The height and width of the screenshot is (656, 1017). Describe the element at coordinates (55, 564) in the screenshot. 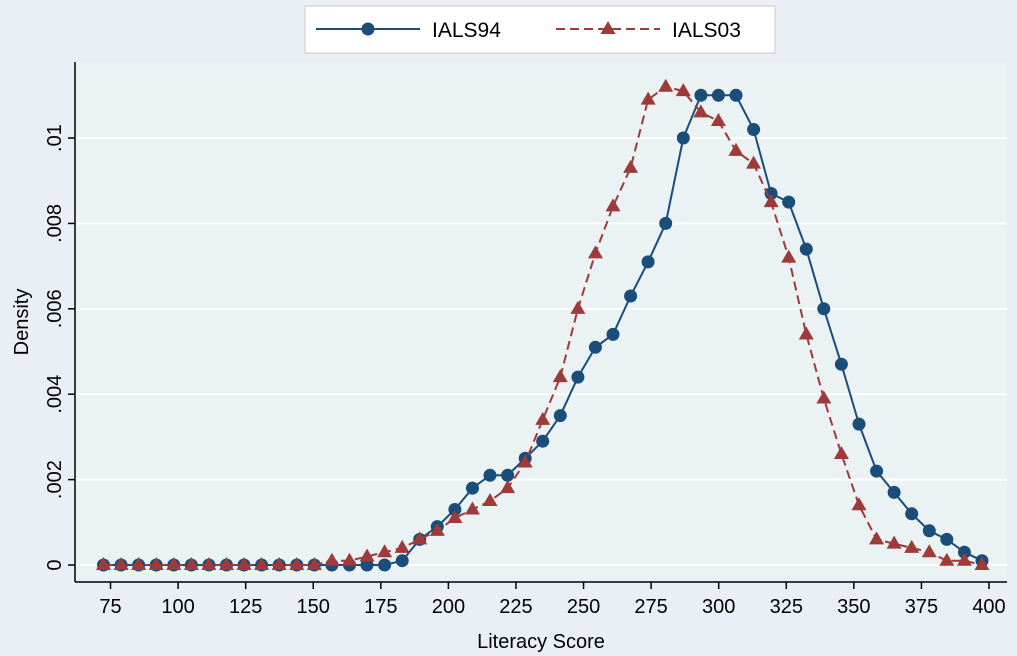

I see `y-tick-label: 0` at that location.